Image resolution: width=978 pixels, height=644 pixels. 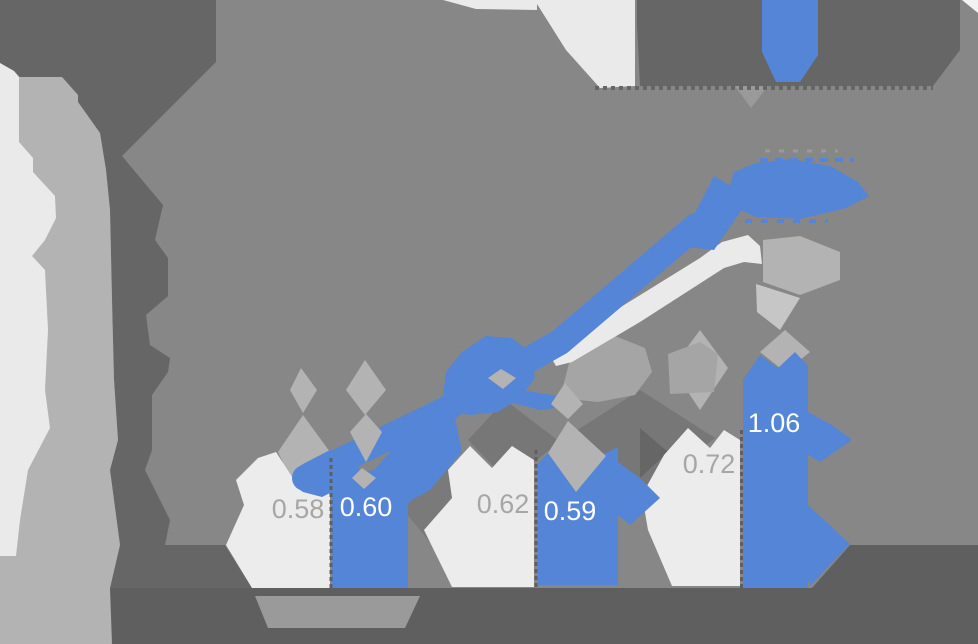 What do you see at coordinates (366, 507) in the screenshot?
I see `svg-text: 0.60` at bounding box center [366, 507].